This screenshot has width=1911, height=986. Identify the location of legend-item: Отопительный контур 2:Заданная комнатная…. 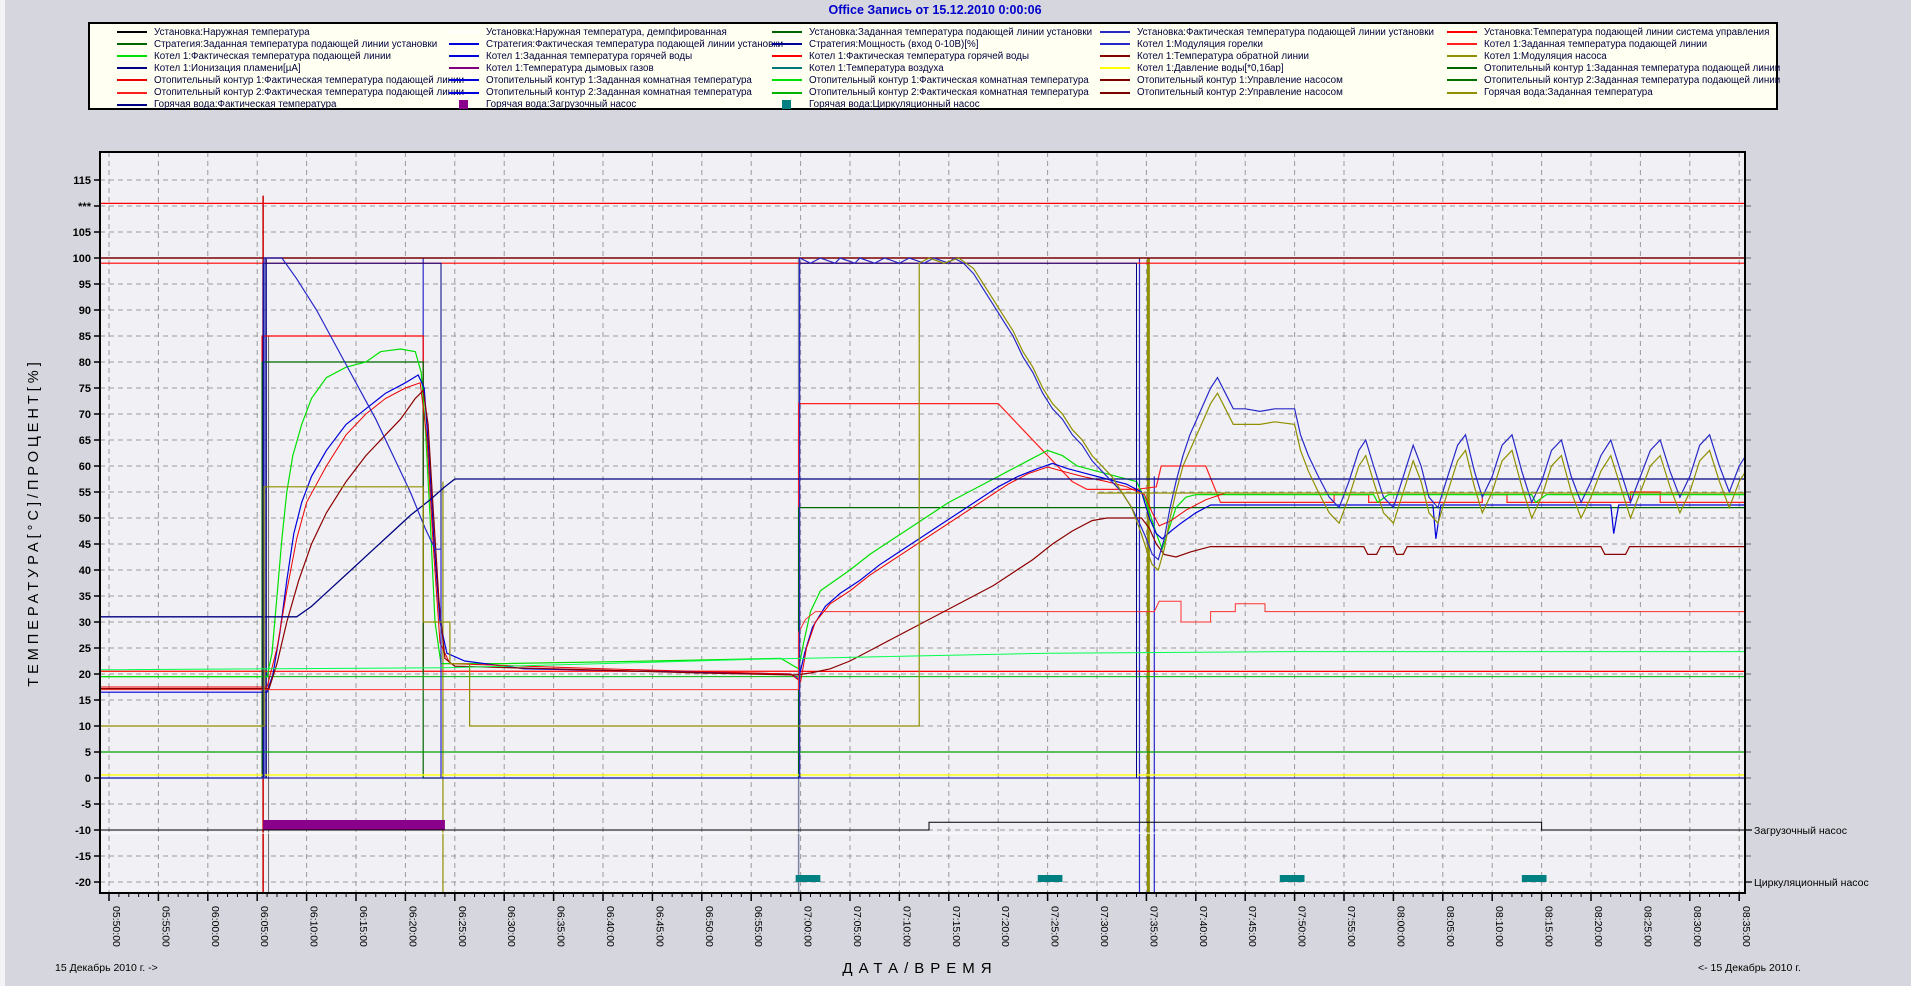
(616, 92).